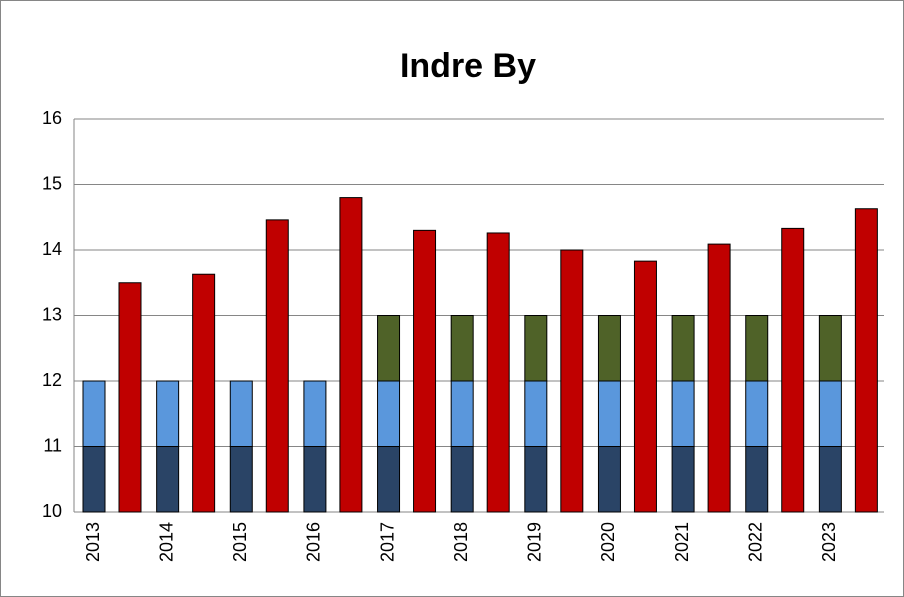  I want to click on x-tick-label: 2015, so click(240, 542).